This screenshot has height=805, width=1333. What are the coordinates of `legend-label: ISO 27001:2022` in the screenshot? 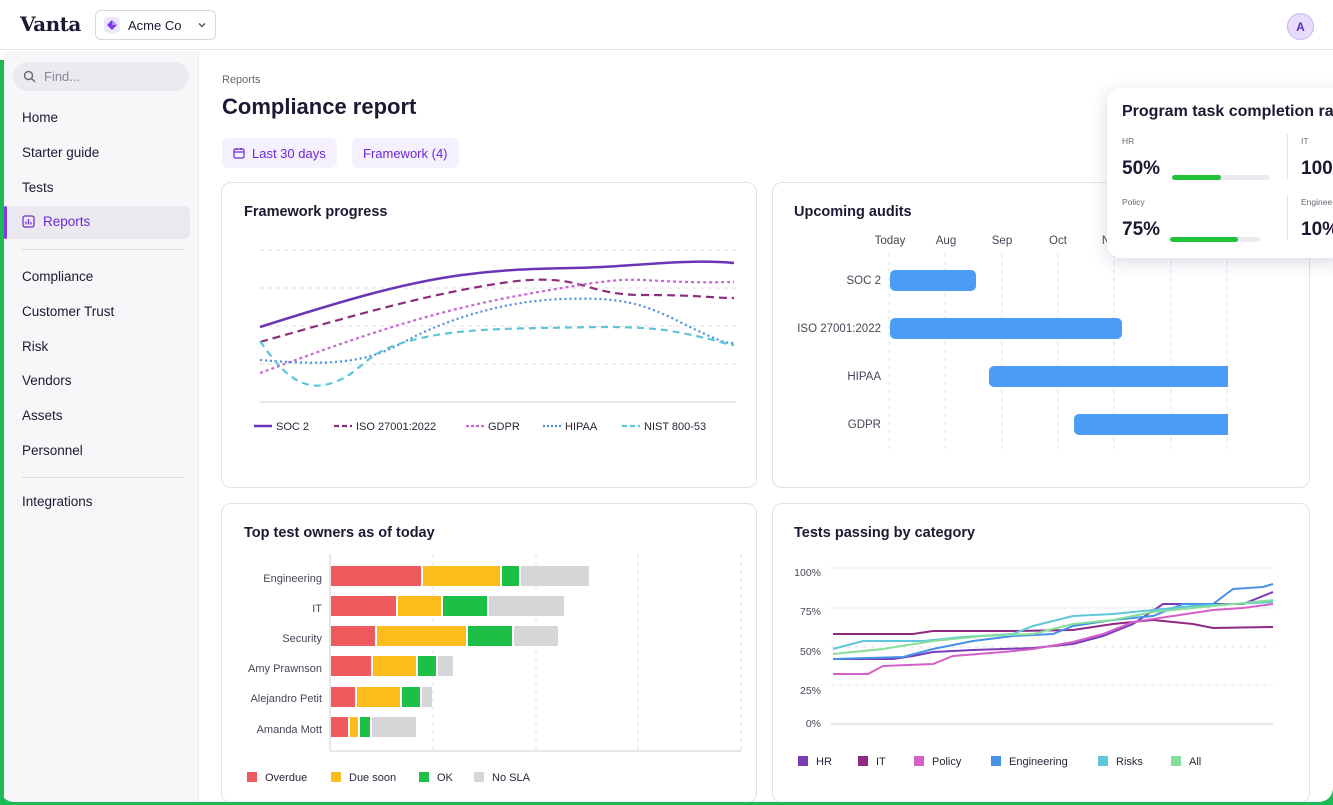 It's located at (396, 427).